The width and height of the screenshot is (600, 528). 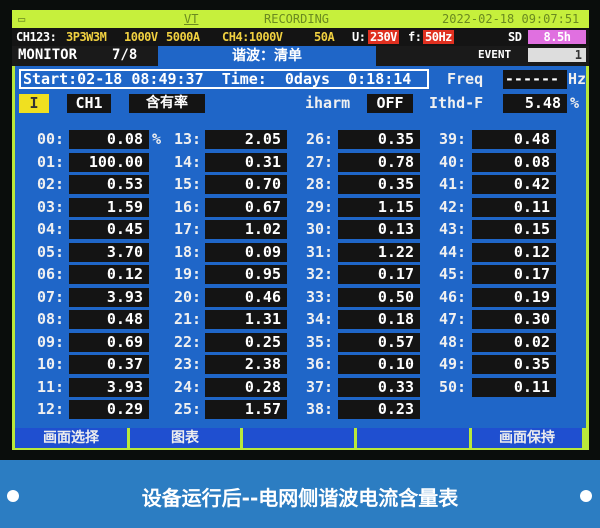 I want to click on harmonic-value: 3.93, so click(x=109, y=297).